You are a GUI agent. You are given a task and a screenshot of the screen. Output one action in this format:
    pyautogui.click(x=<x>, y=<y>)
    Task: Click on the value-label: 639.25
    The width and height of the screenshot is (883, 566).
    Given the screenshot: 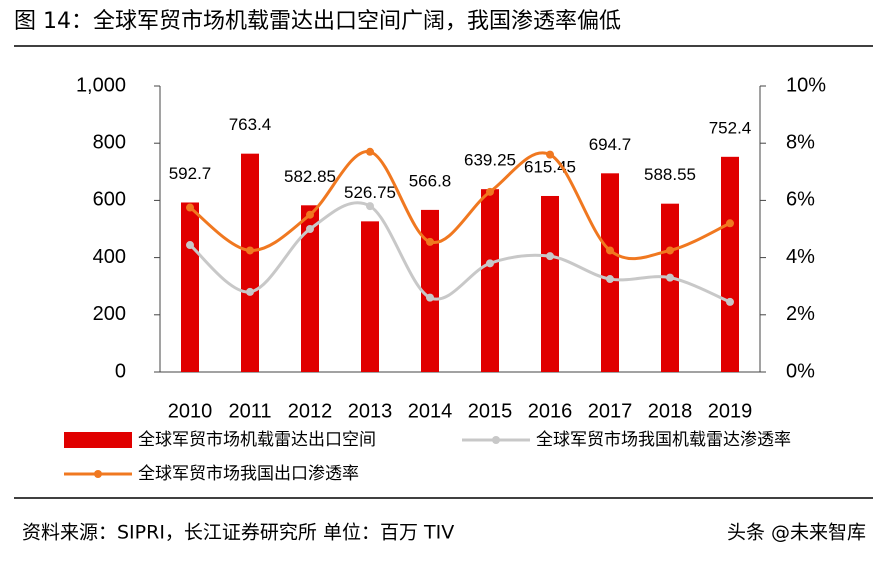 What is the action you would take?
    pyautogui.click(x=490, y=160)
    